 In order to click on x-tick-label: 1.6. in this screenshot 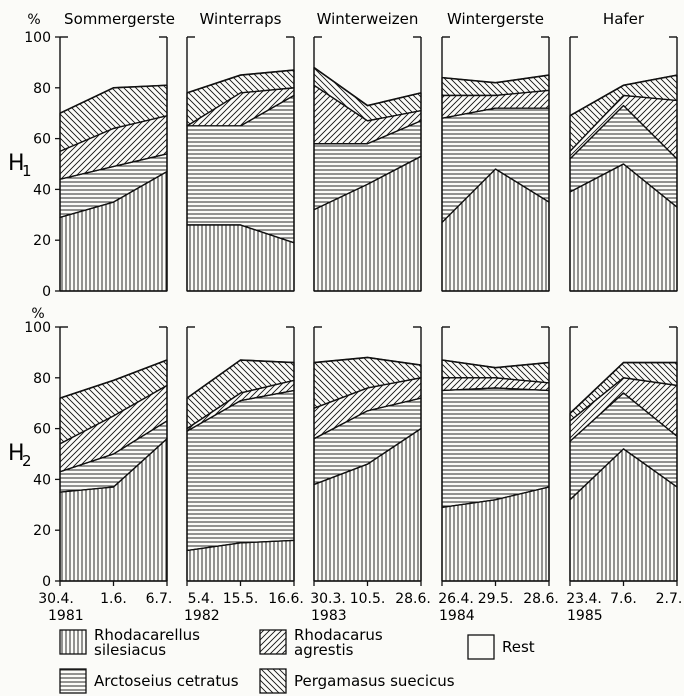, I will do `click(113, 599)`.